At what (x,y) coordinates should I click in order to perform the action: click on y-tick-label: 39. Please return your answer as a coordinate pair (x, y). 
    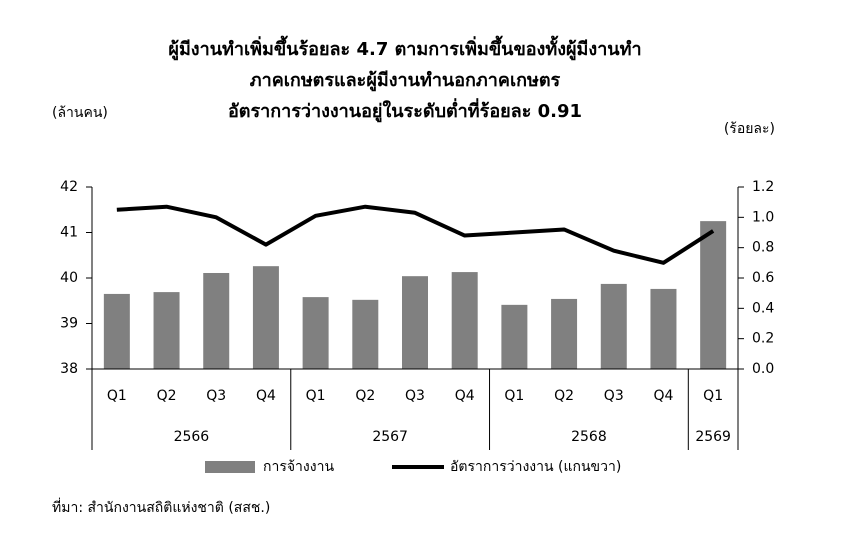
    Looking at the image, I should click on (69, 324).